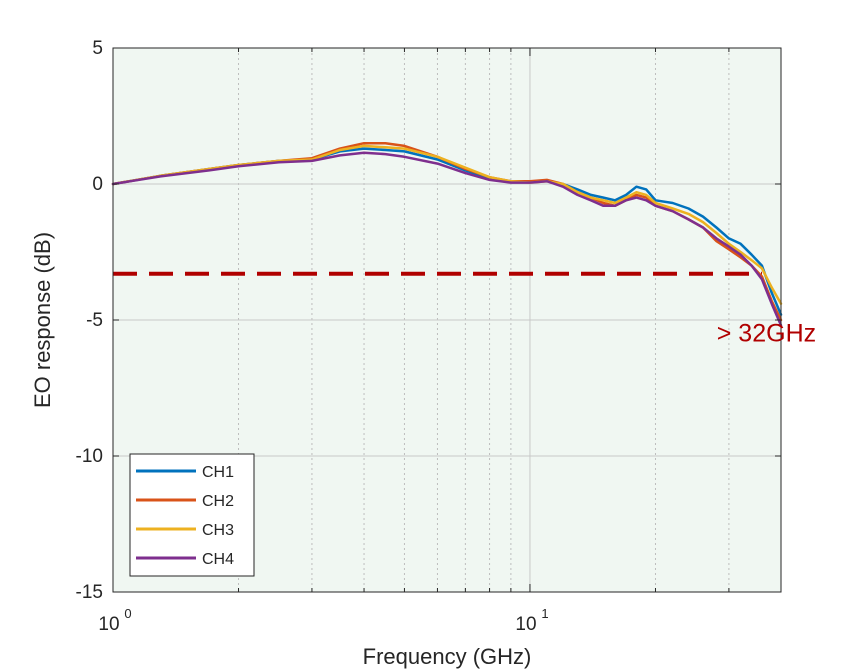 This screenshot has width=862, height=671. Describe the element at coordinates (766, 334) in the screenshot. I see `annotation-label: > 32GHz` at that location.